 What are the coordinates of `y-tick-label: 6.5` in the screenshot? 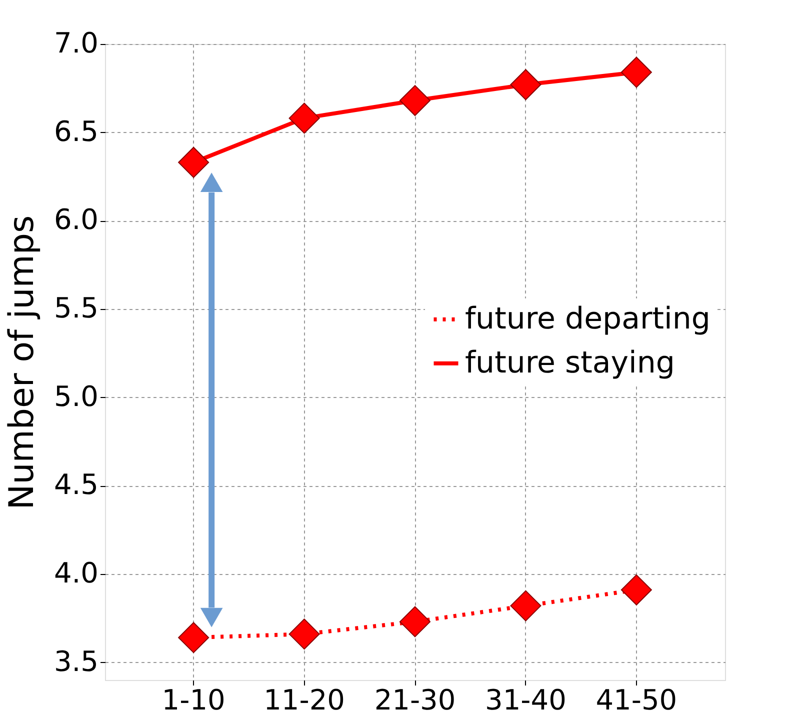 It's located at (76, 131).